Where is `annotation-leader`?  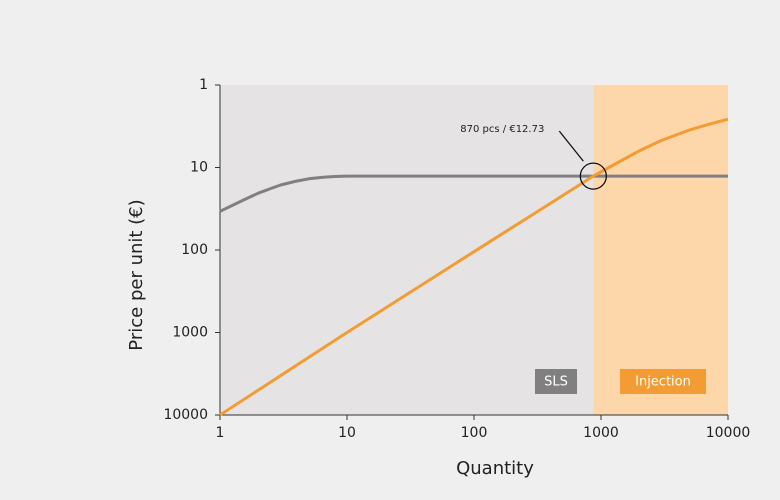 annotation-leader is located at coordinates (571, 146).